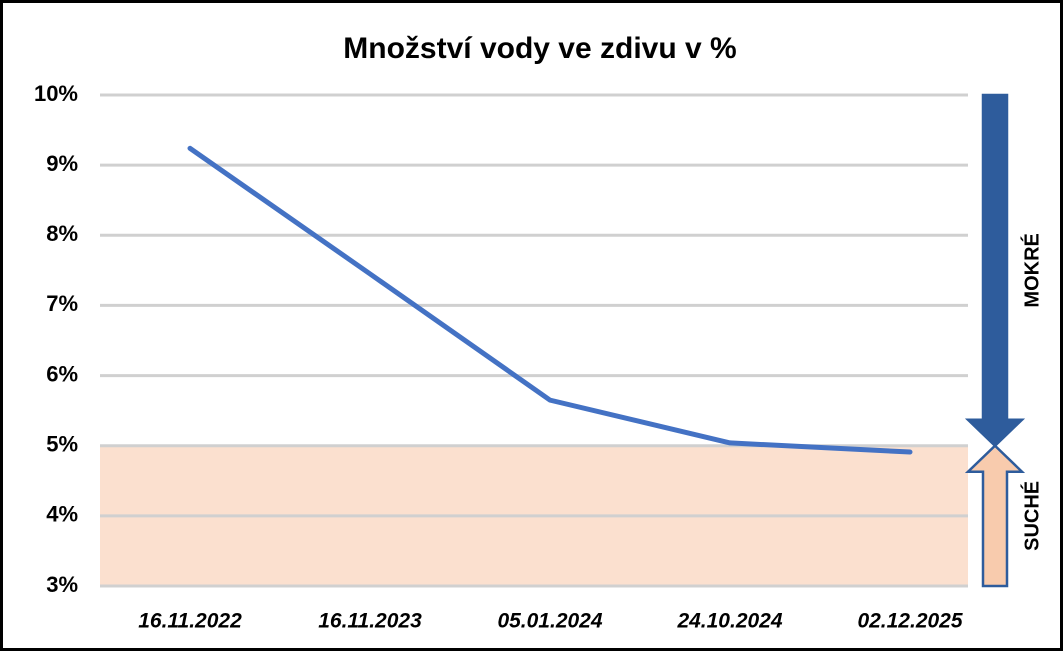 The image size is (1063, 656). What do you see at coordinates (370, 621) in the screenshot?
I see `x-tick-label: 16.11.2023` at bounding box center [370, 621].